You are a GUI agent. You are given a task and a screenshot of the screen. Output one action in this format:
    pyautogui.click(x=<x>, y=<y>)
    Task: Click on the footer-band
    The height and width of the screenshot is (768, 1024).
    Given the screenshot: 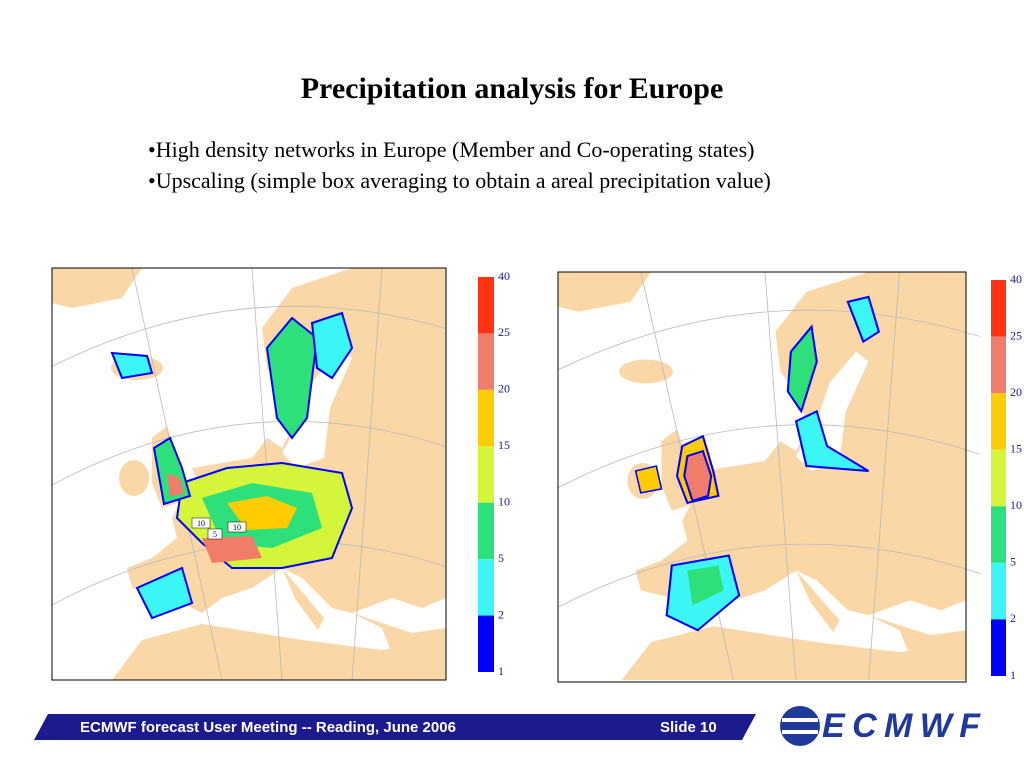 What is the action you would take?
    pyautogui.click(x=395, y=727)
    